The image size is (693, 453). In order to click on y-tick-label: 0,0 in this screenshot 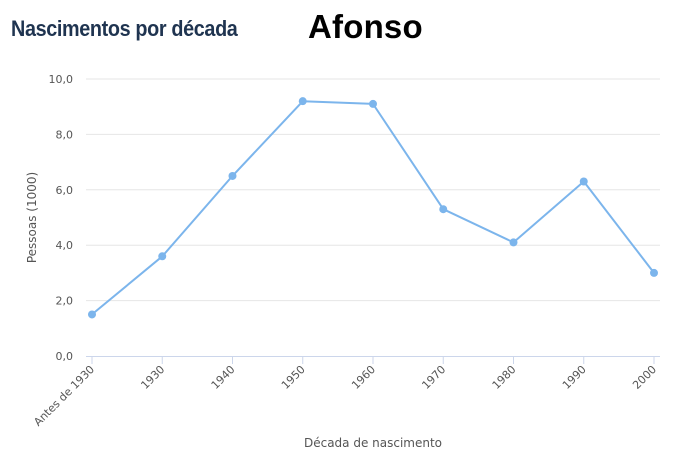, I will do `click(65, 356)`.